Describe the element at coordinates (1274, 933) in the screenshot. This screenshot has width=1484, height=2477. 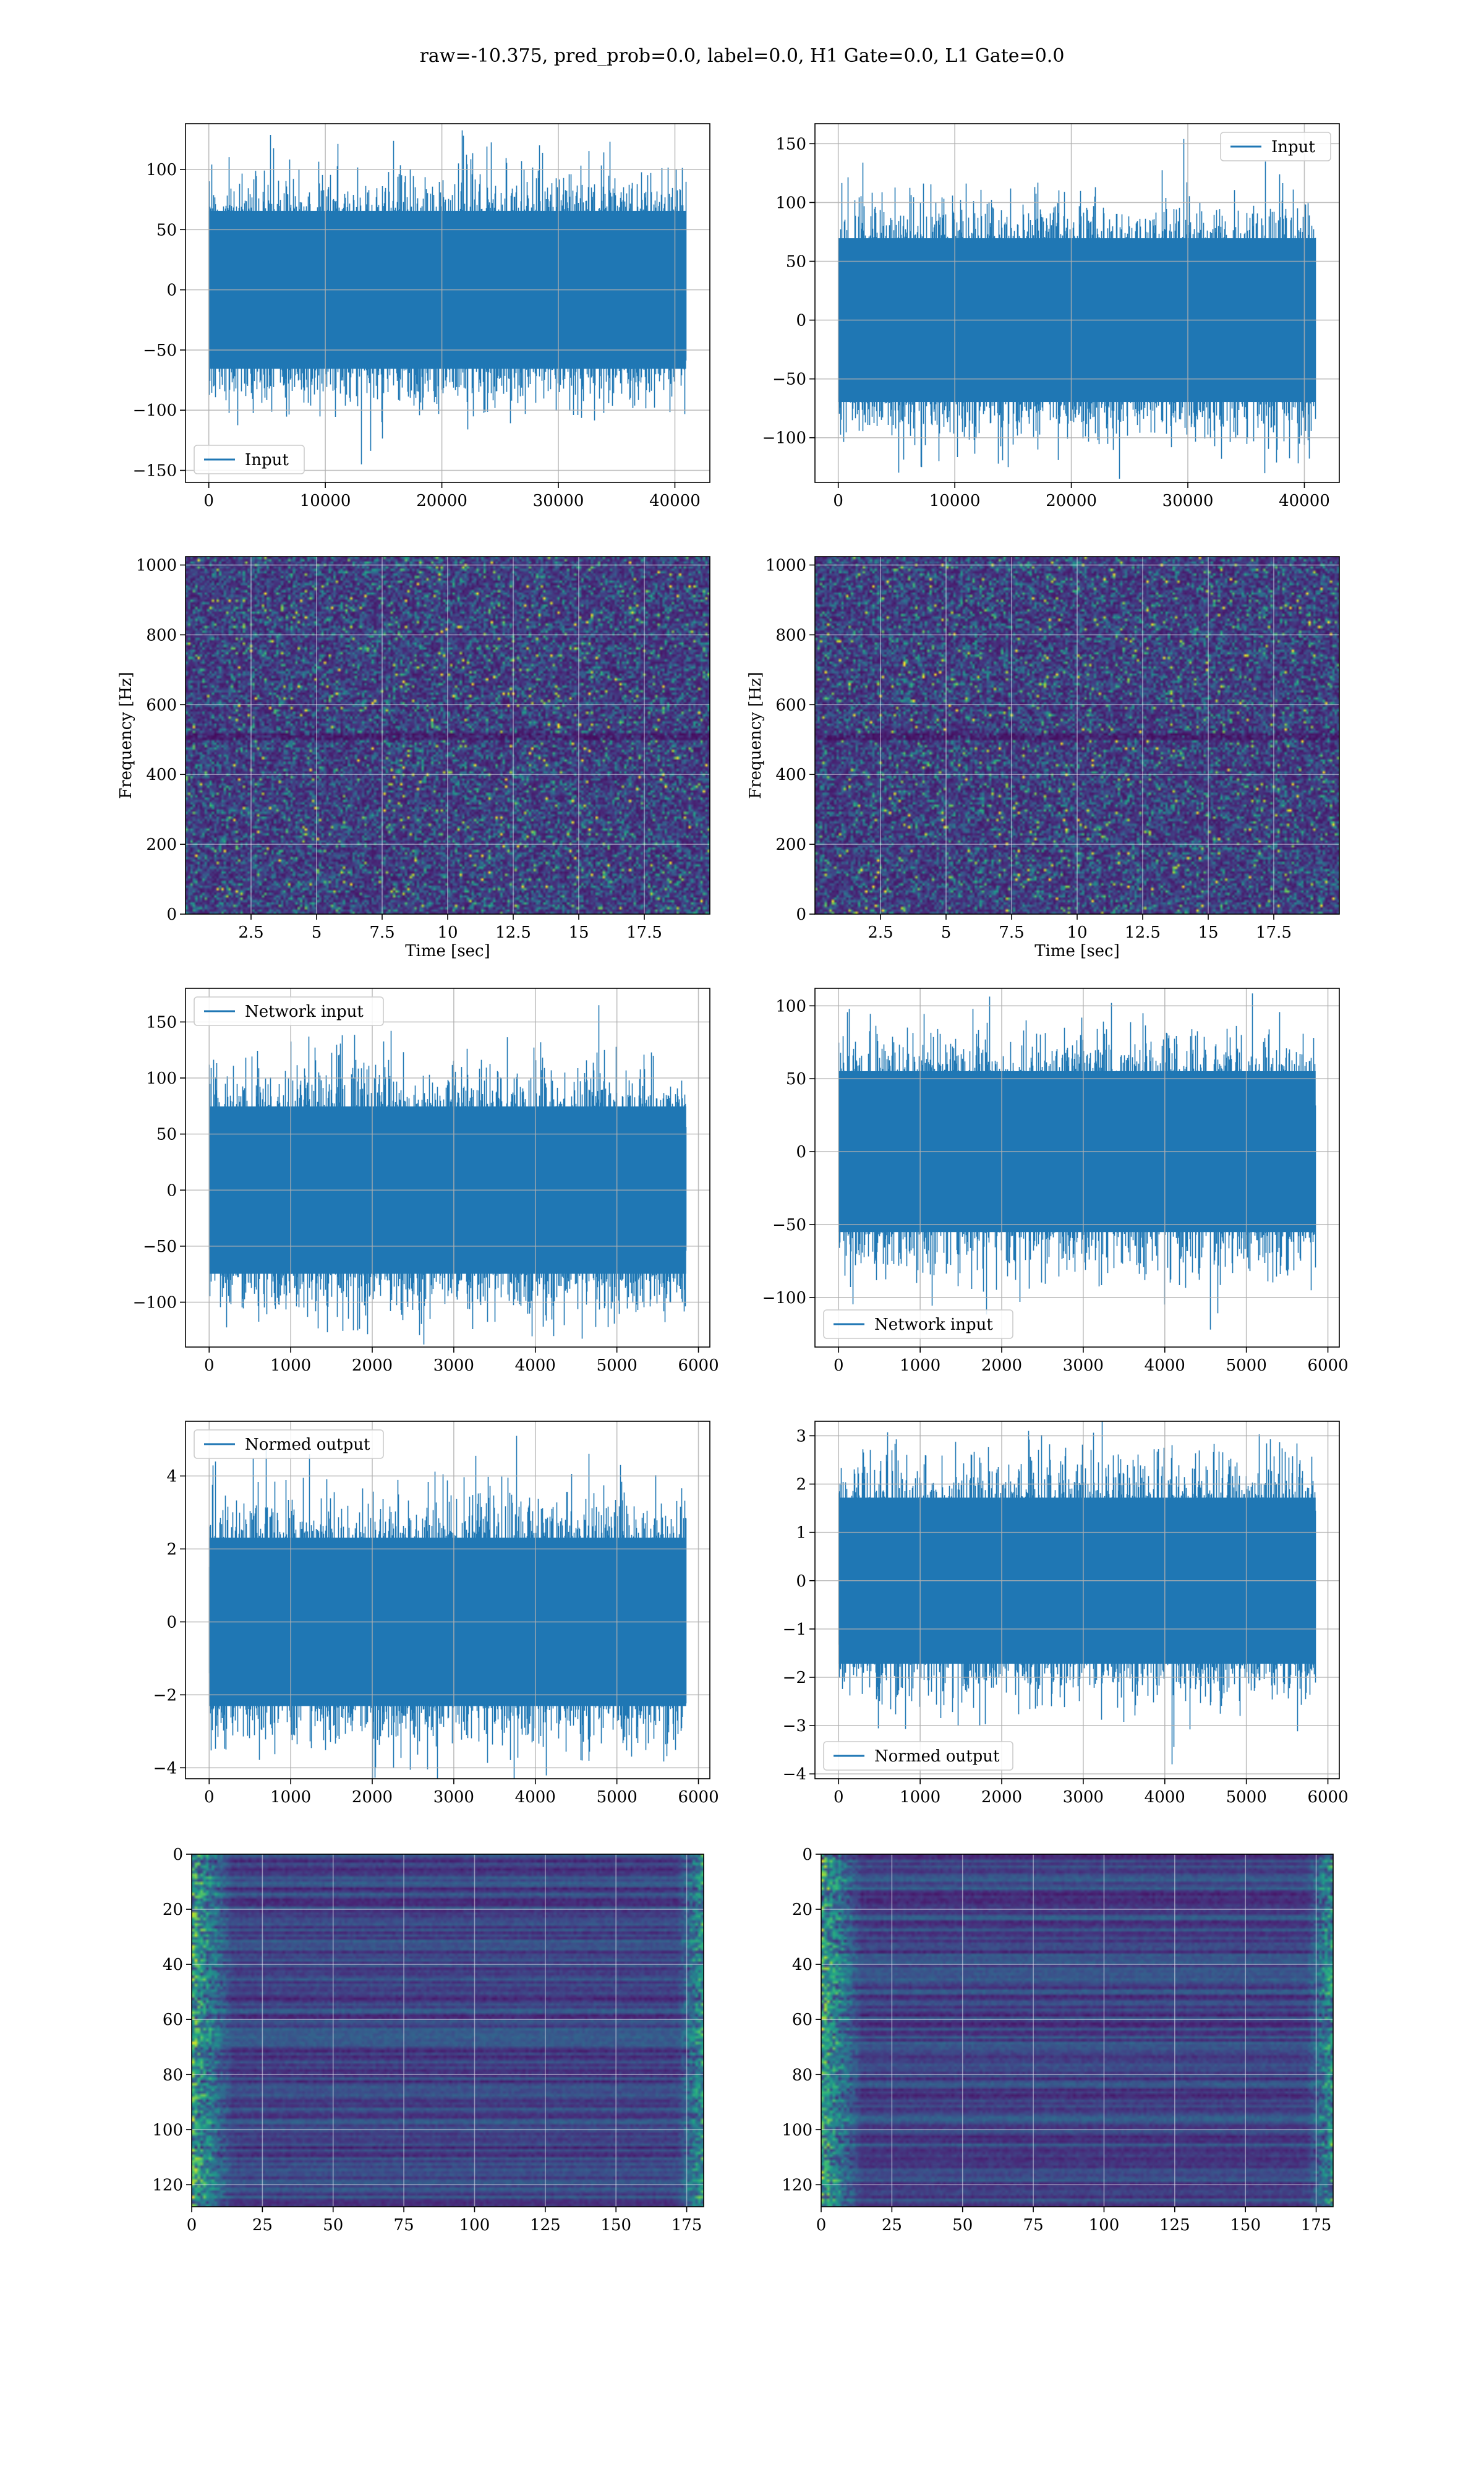
I see `x-tick-label: 17.5` at that location.